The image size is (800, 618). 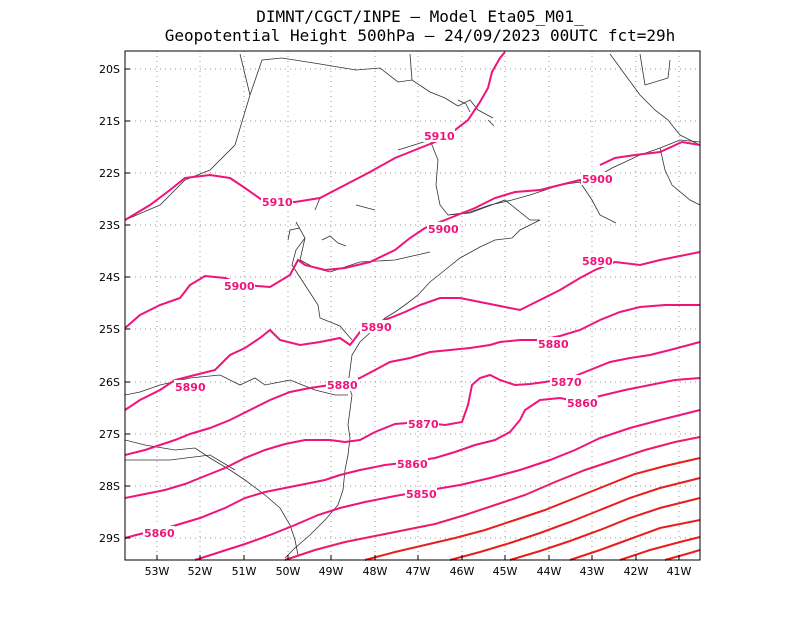 I want to click on lon-tick-label: 42W, so click(x=636, y=571).